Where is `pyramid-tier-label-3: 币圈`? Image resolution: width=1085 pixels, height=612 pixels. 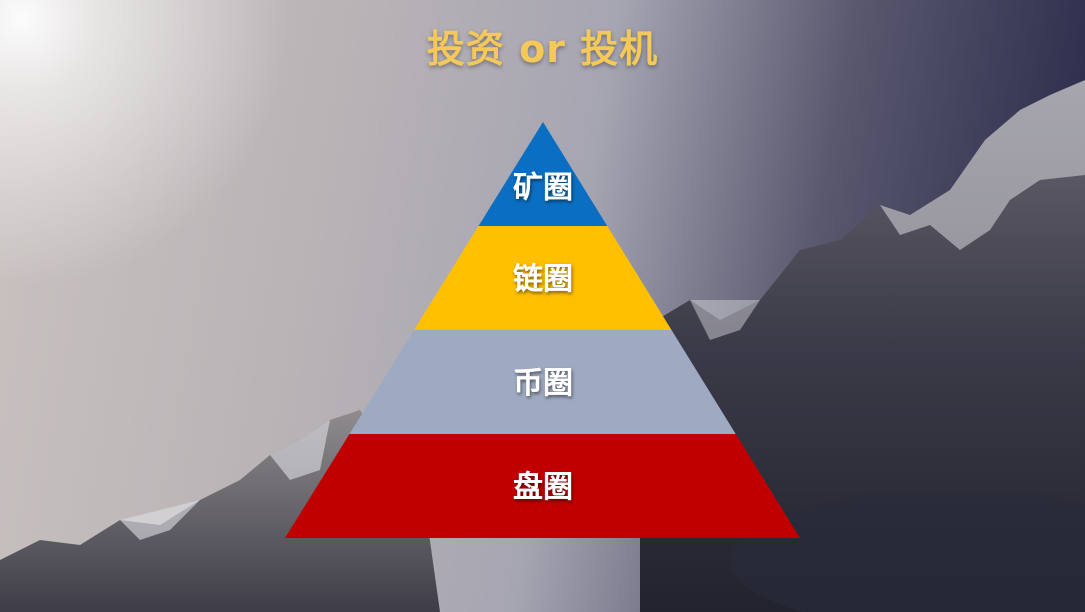 pyramid-tier-label-3: 币圈 is located at coordinates (543, 383).